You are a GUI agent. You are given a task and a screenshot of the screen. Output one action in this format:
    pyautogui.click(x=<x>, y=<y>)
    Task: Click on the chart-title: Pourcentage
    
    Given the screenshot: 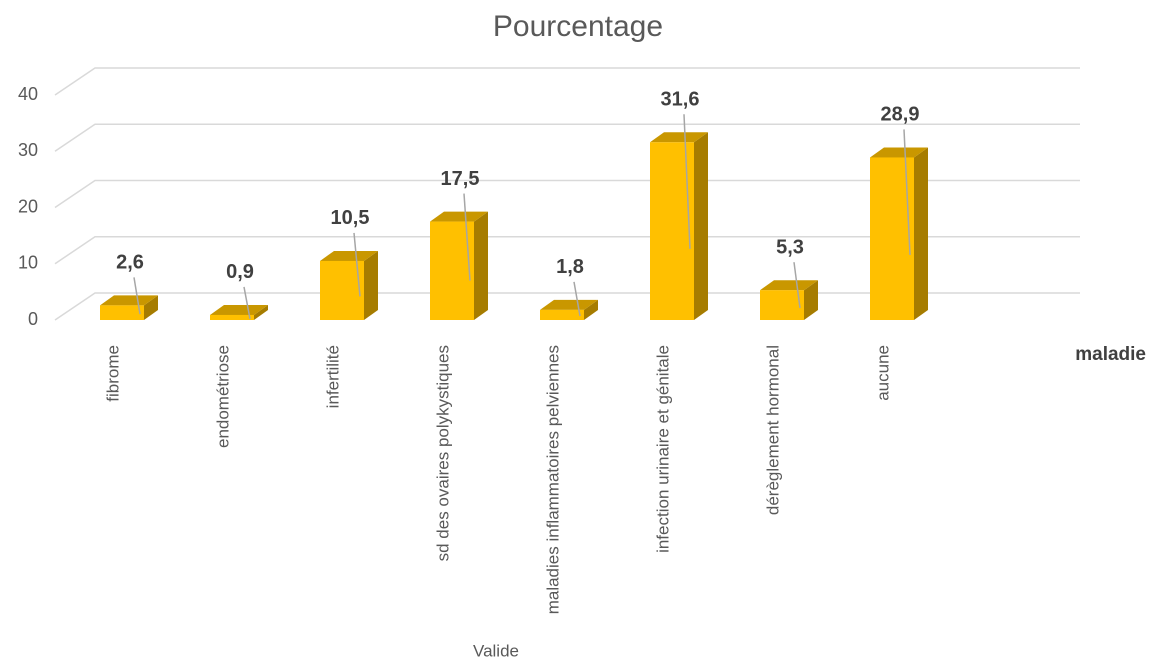 What is the action you would take?
    pyautogui.click(x=578, y=26)
    